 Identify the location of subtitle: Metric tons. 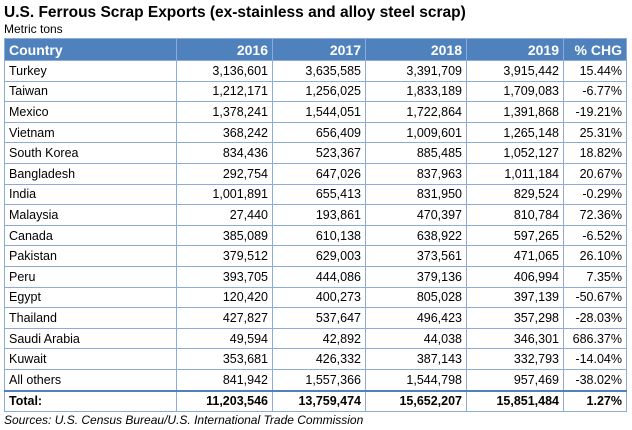
(33, 29).